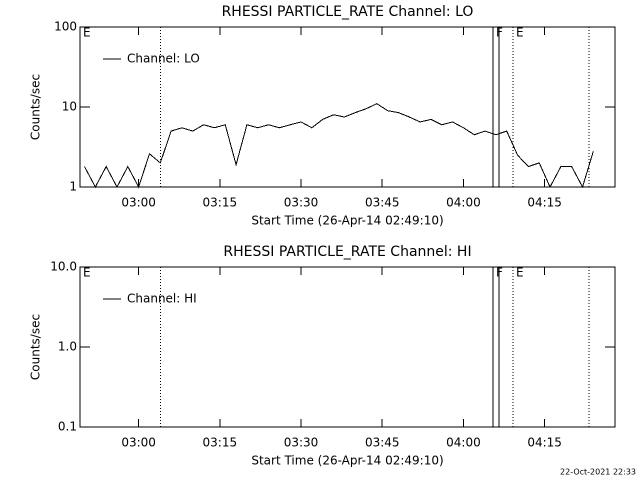  Describe the element at coordinates (348, 12) in the screenshot. I see `chart-title: RHESSI PARTICLE_RATE Channel: LO` at that location.